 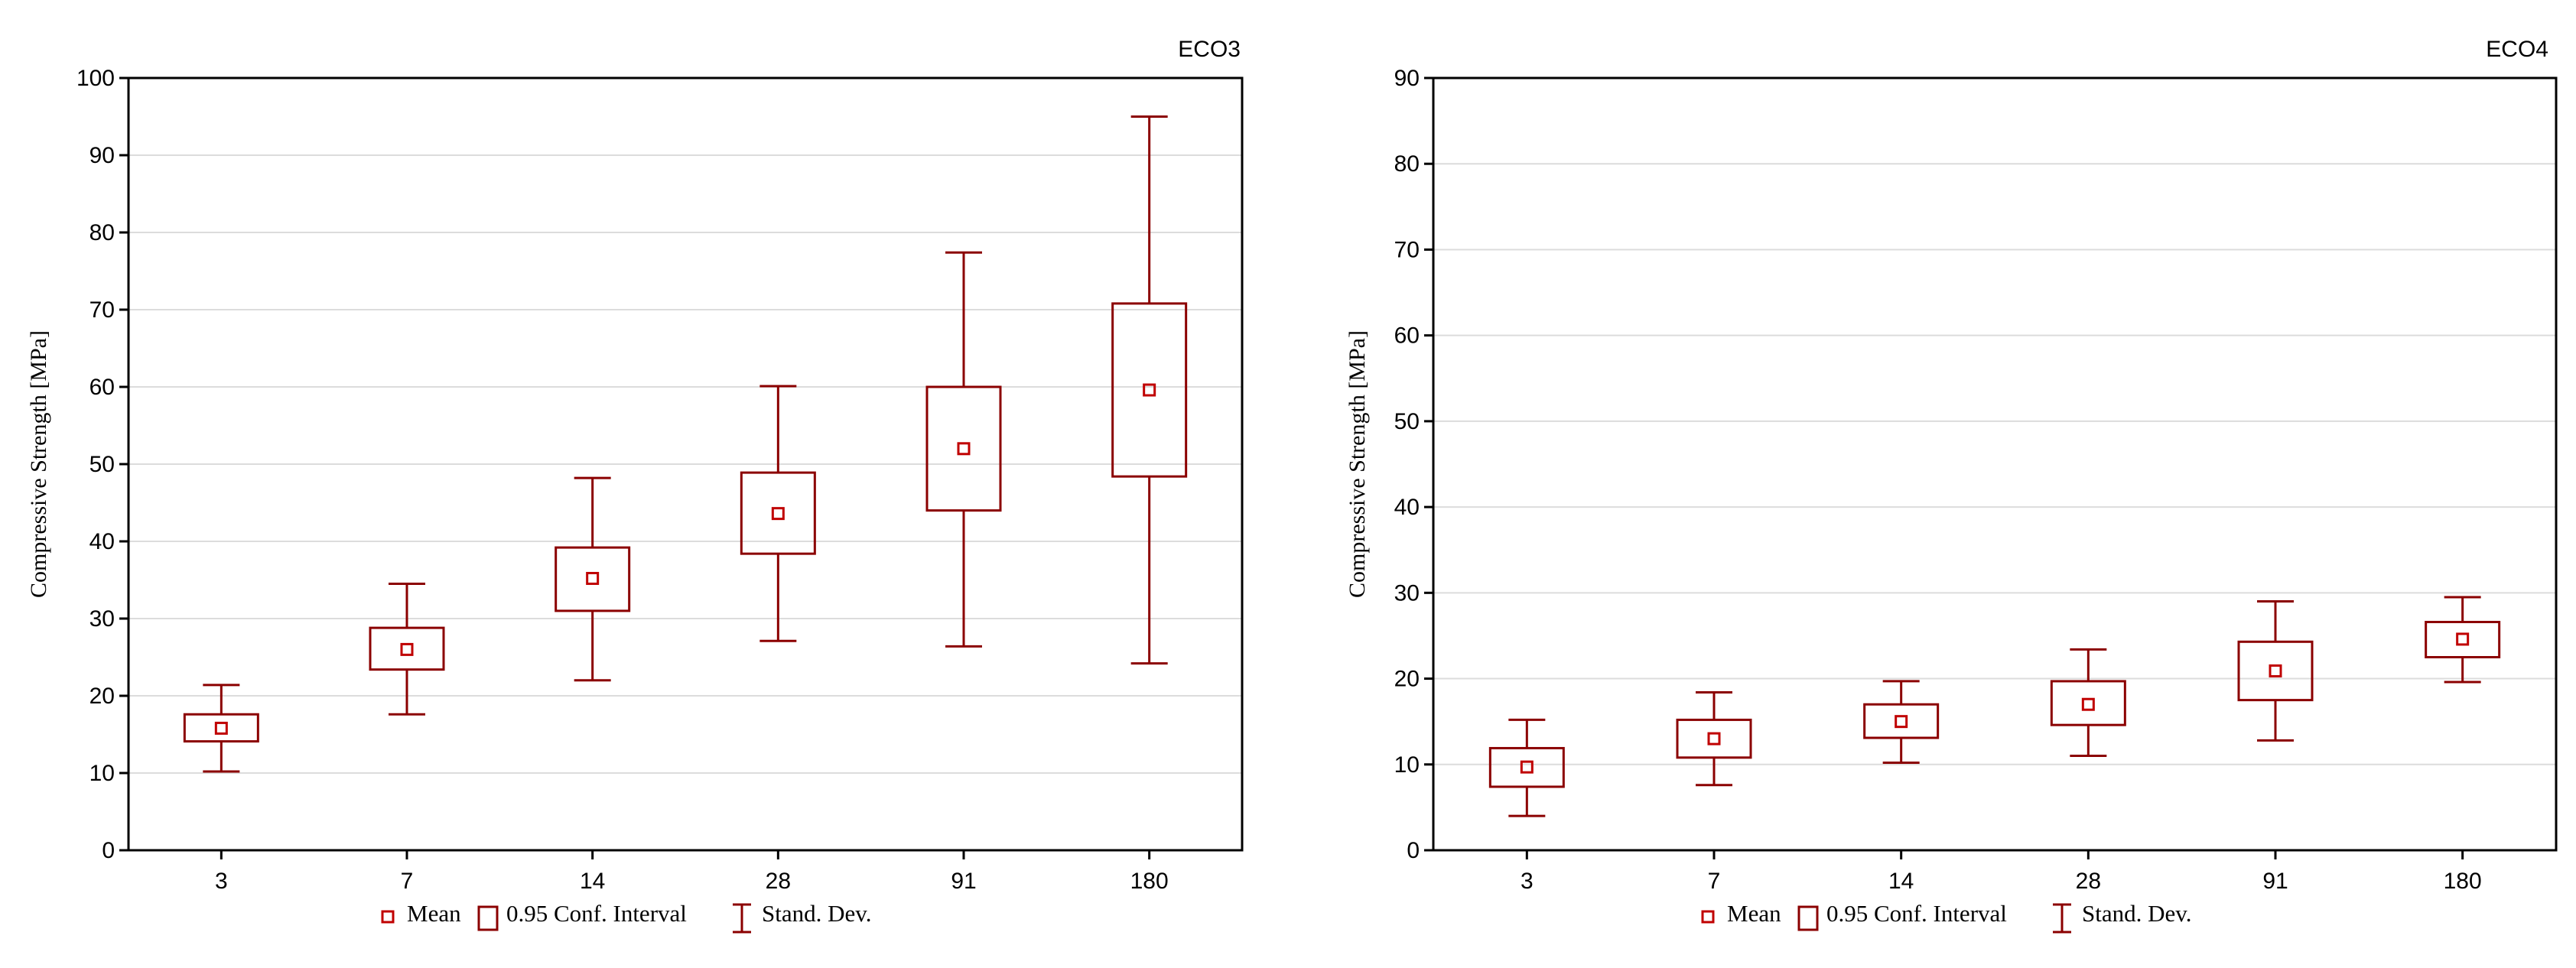 I want to click on chart-title: ECO3, so click(x=1209, y=49).